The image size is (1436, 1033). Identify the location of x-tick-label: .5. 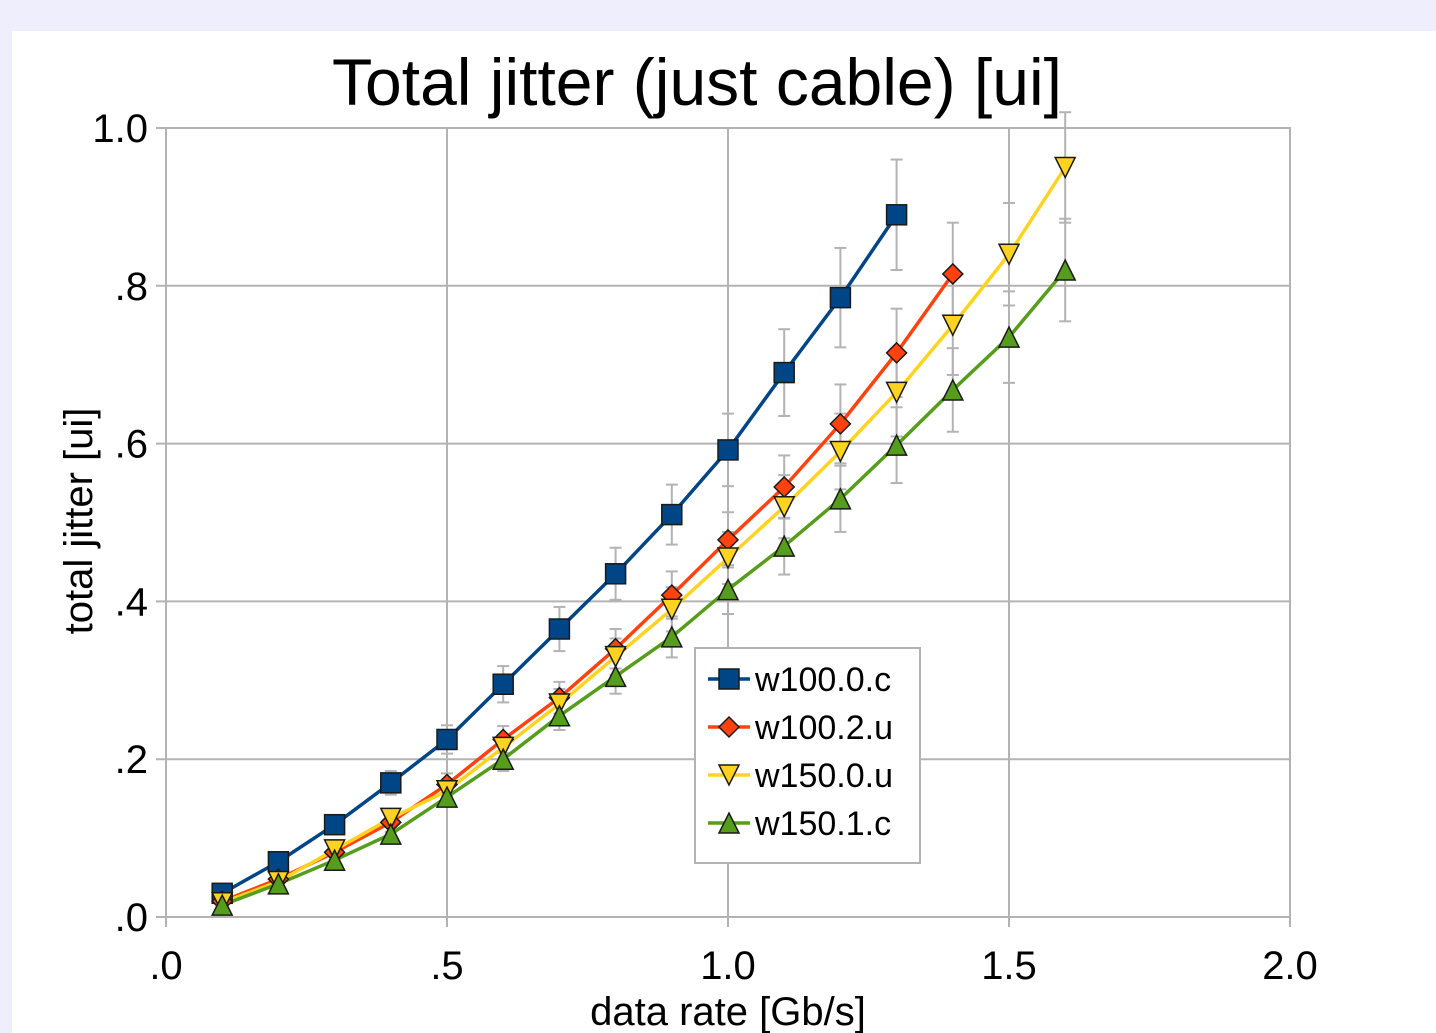
(446, 966).